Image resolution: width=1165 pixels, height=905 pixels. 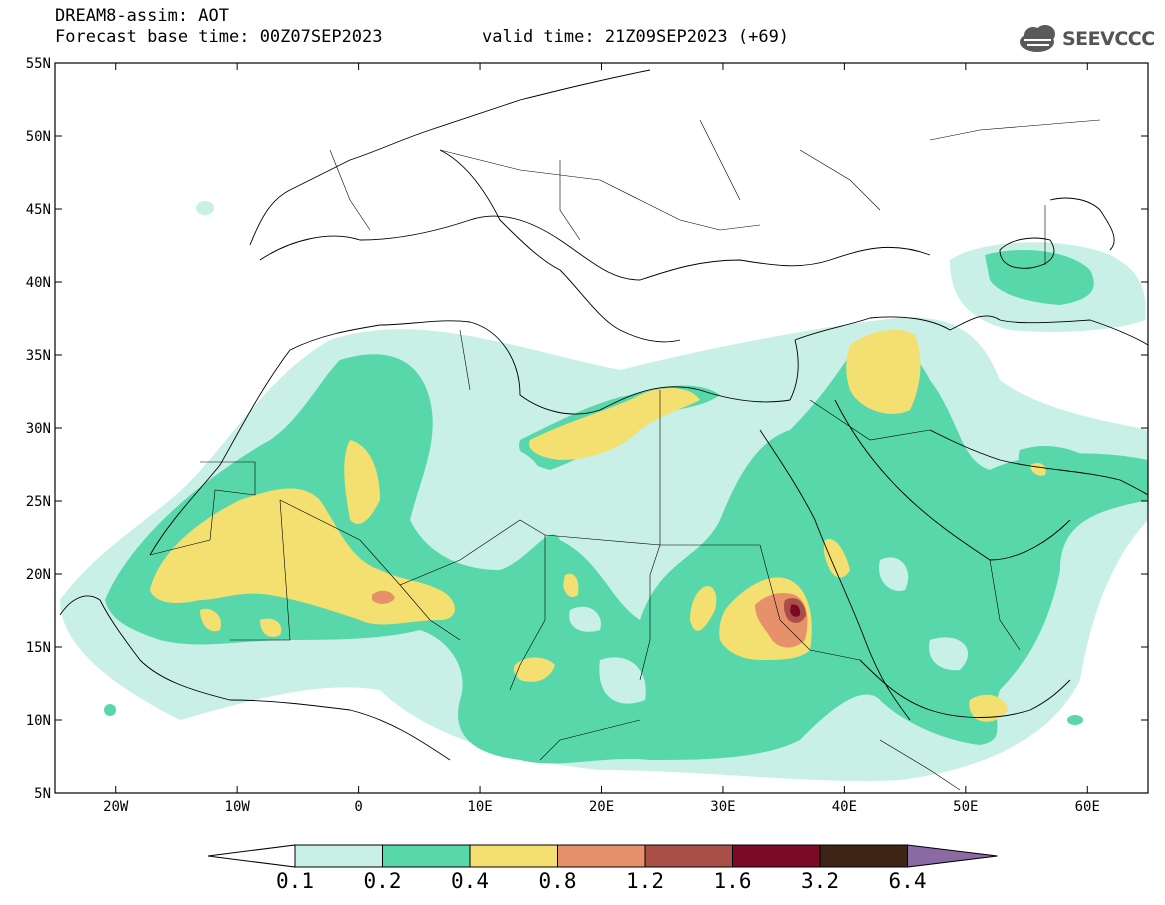 What do you see at coordinates (142, 16) in the screenshot?
I see `product-title: DREAM8-assim: AOT` at bounding box center [142, 16].